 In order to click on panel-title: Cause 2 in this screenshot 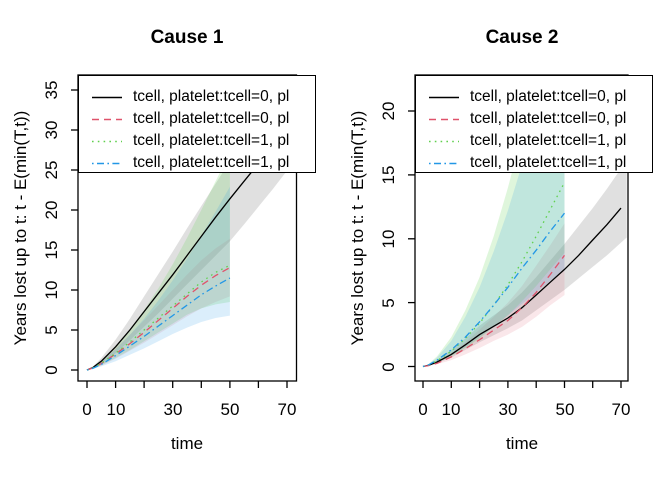, I will do `click(522, 37)`.